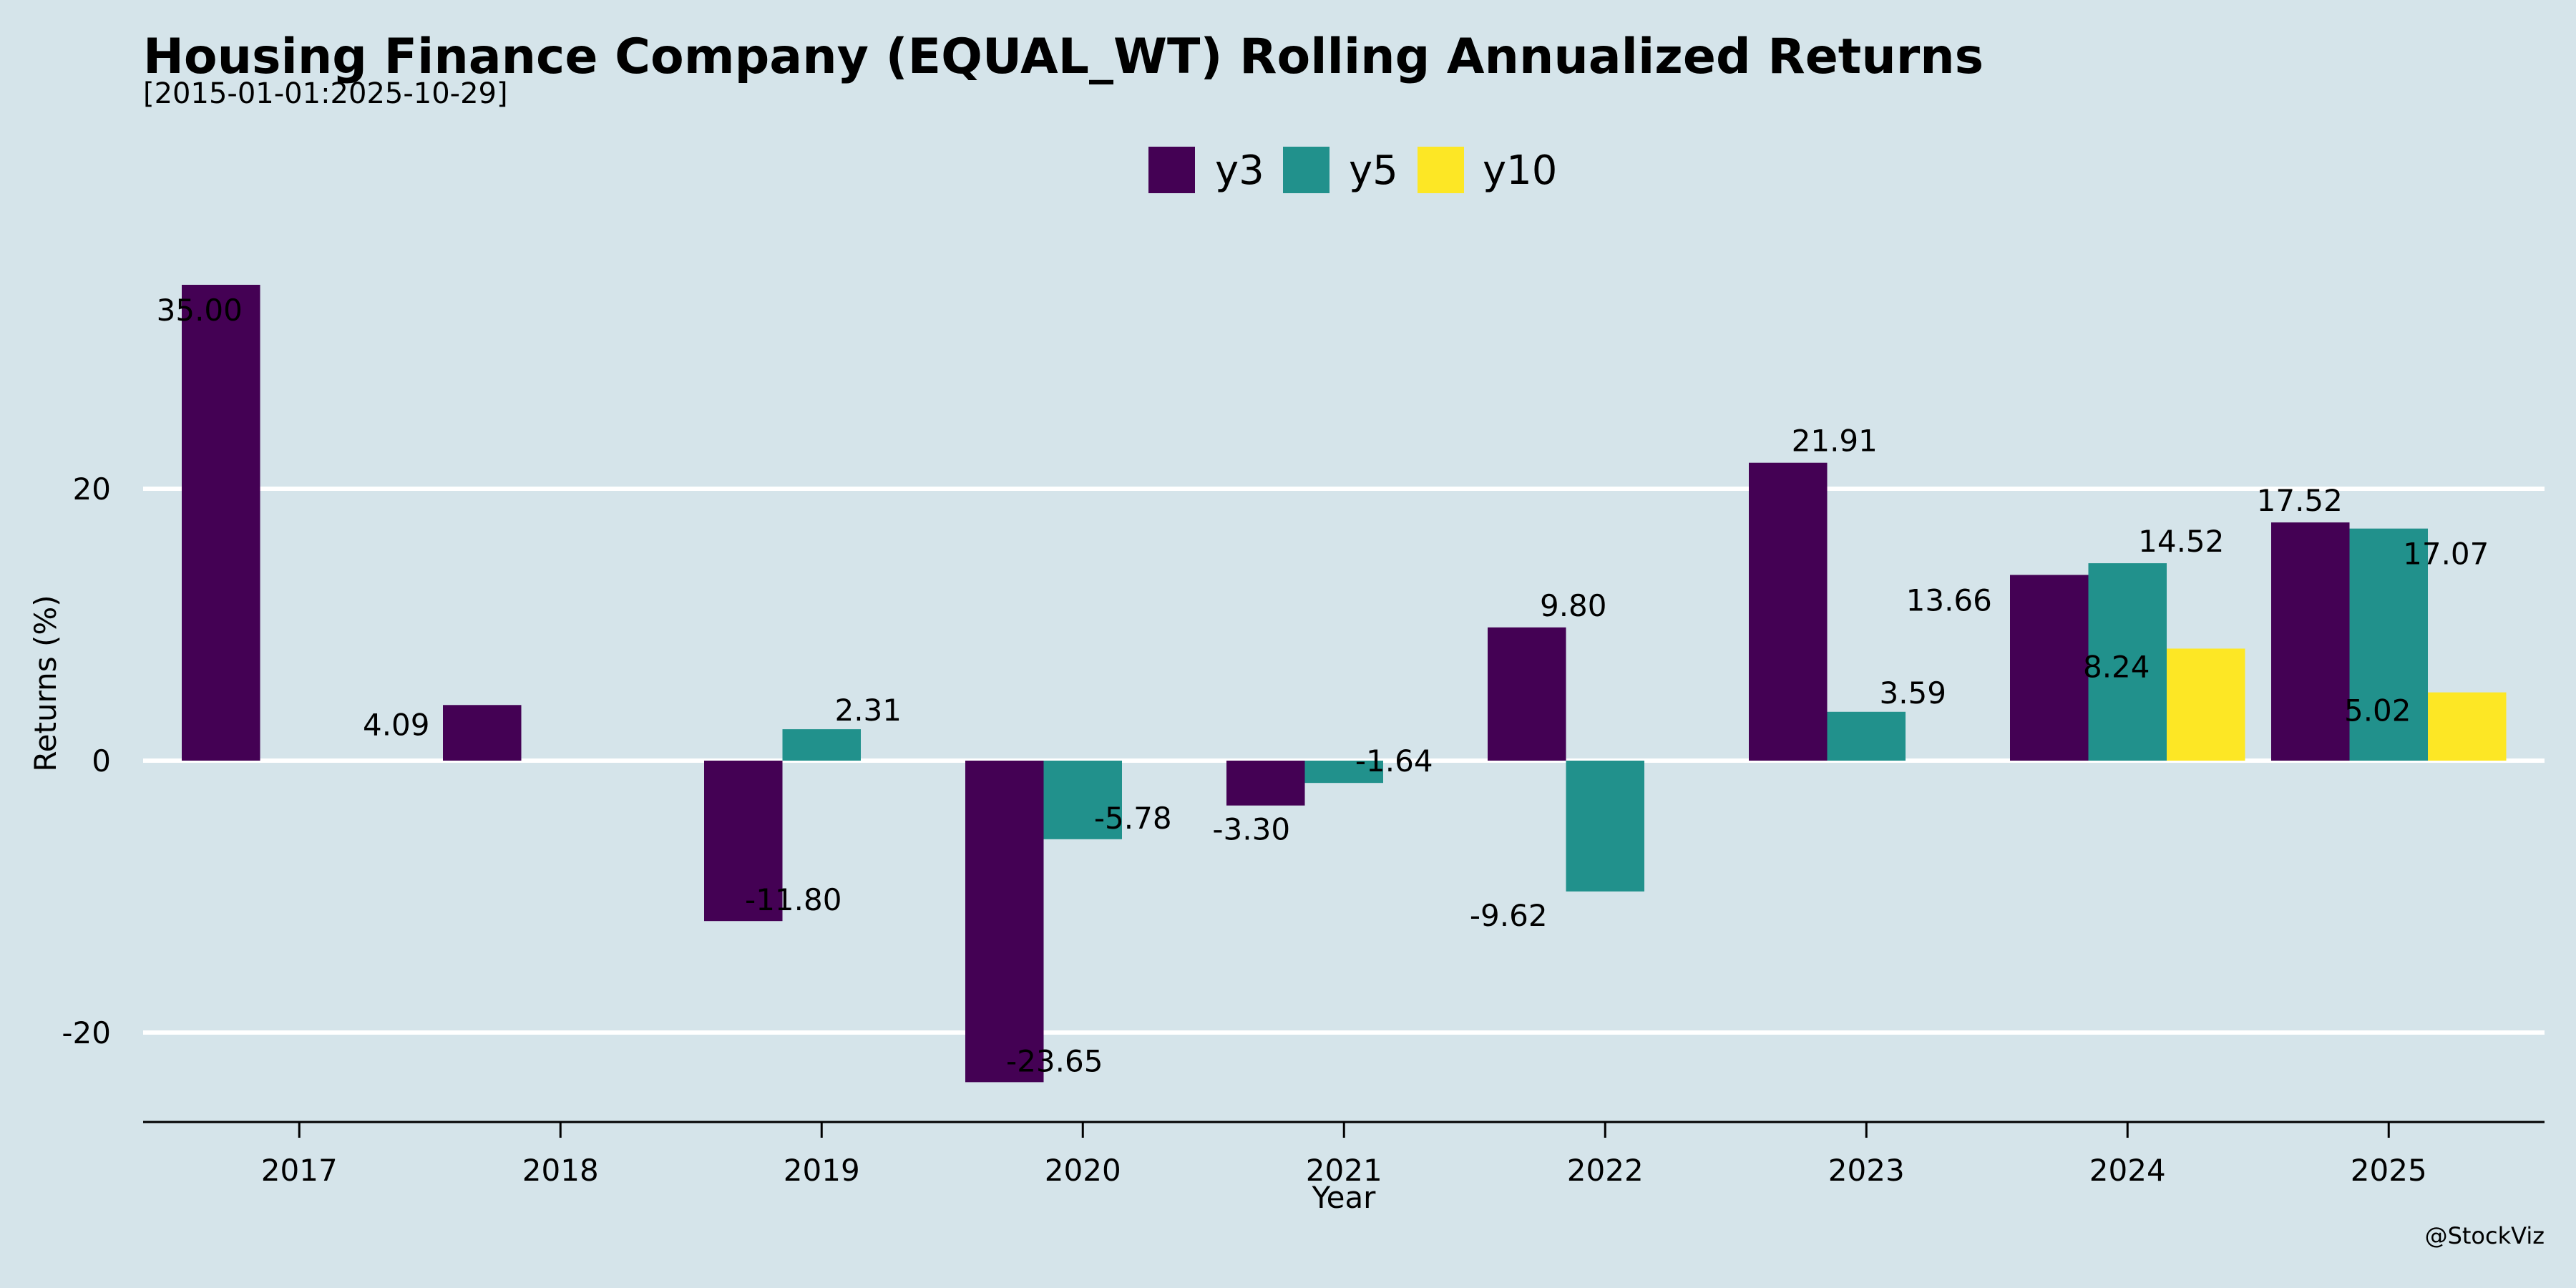  What do you see at coordinates (1343, 772) in the screenshot?
I see `bar-y5-2021` at bounding box center [1343, 772].